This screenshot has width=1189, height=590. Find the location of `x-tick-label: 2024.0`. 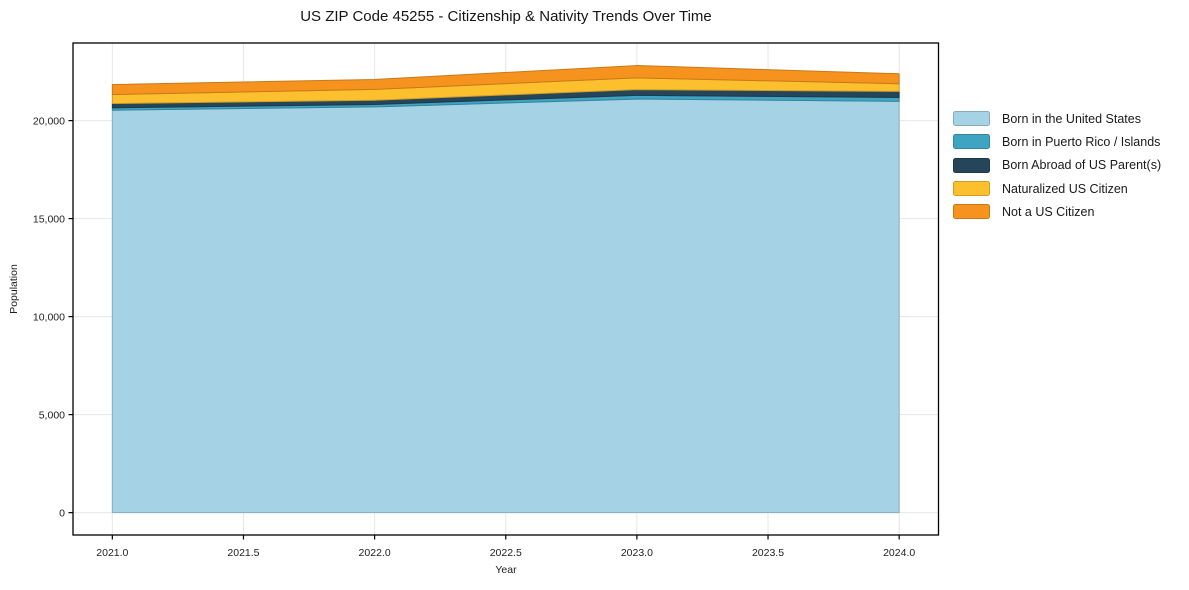

x-tick-label: 2024.0 is located at coordinates (899, 553).